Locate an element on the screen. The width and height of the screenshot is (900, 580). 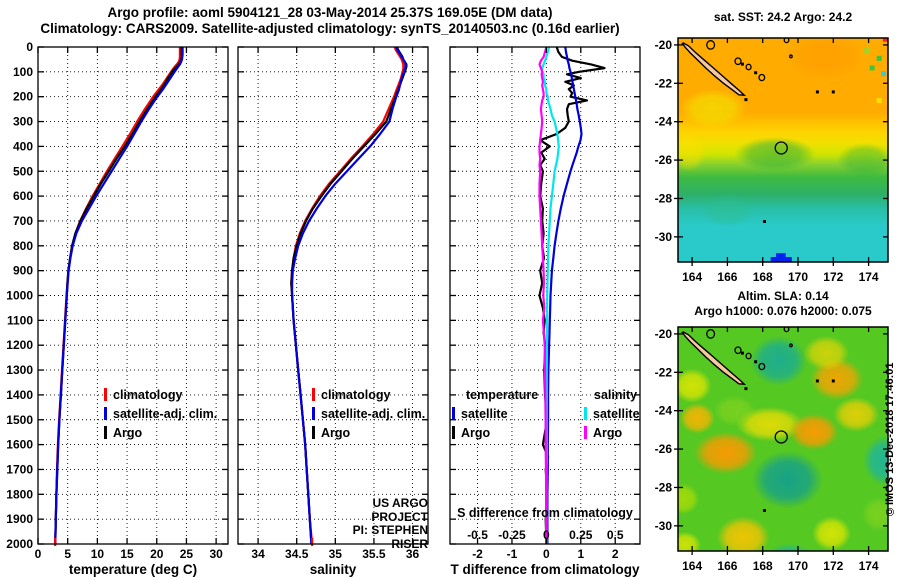
legend-item-t-satellite: satellite is located at coordinates (495, 414).